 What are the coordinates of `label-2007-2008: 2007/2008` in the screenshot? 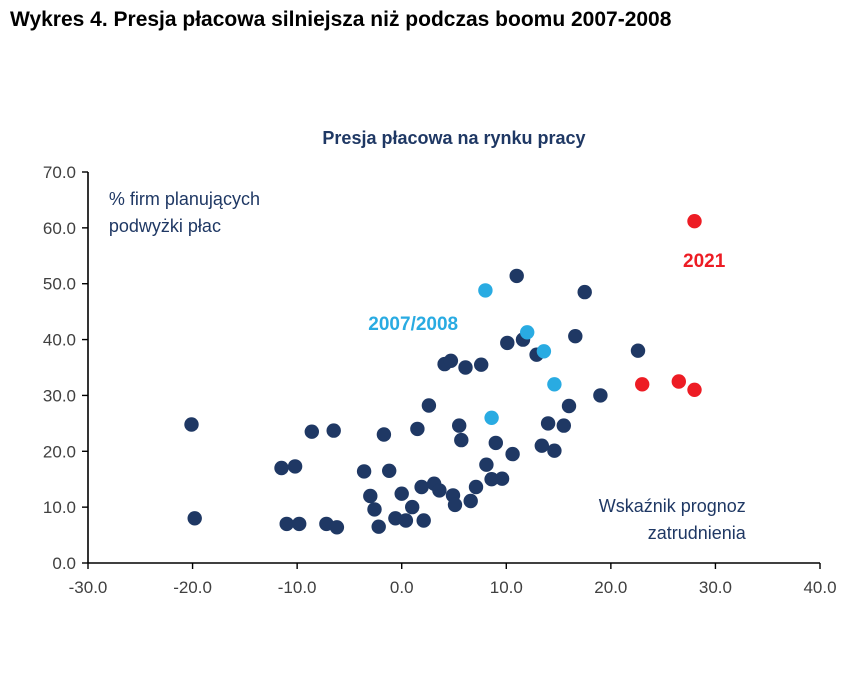 It's located at (413, 324).